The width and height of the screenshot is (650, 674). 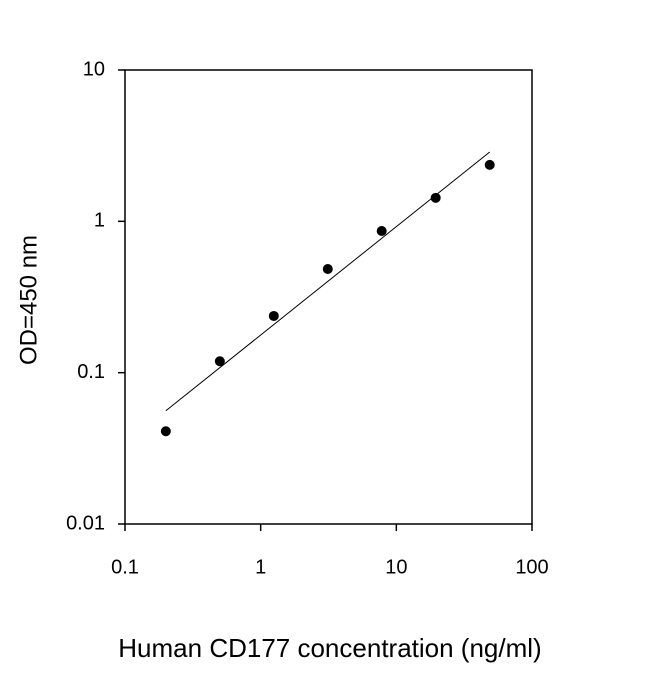 I want to click on y-tick-label: 0.01, so click(x=85, y=523).